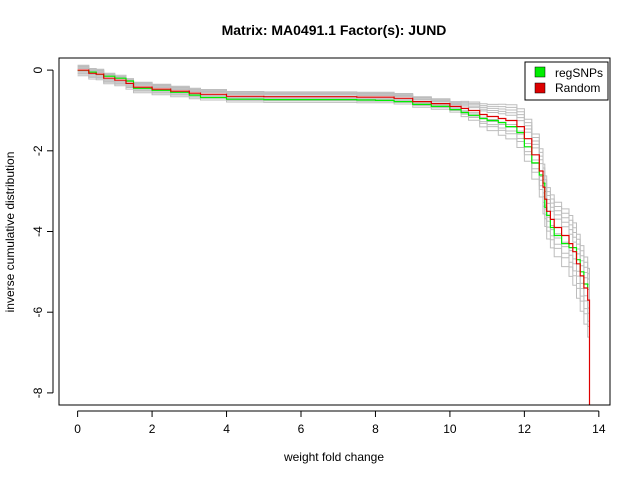 This screenshot has width=640, height=480. I want to click on legend: regSNPs Random, so click(566, 81).